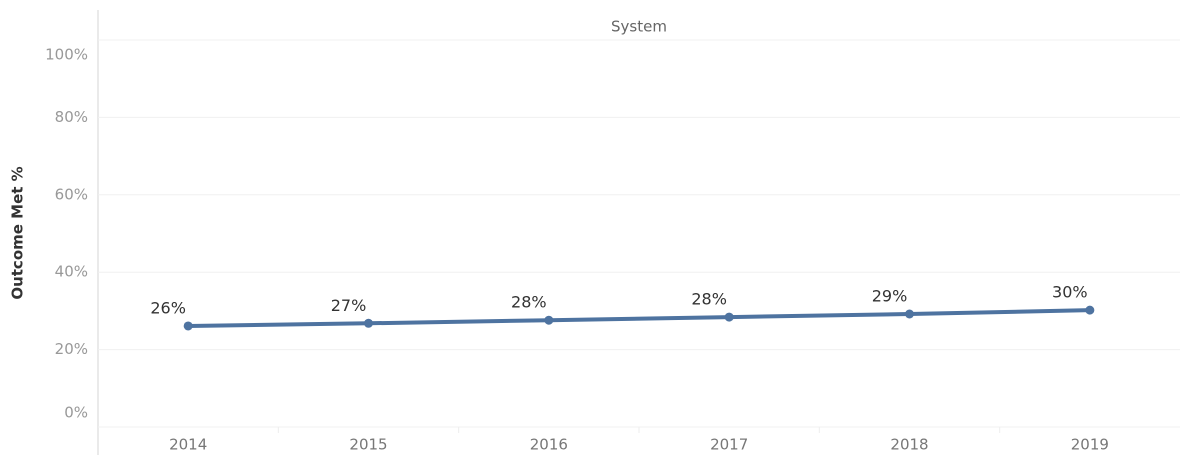 Image resolution: width=1190 pixels, height=459 pixels. What do you see at coordinates (639, 318) in the screenshot?
I see `line` at bounding box center [639, 318].